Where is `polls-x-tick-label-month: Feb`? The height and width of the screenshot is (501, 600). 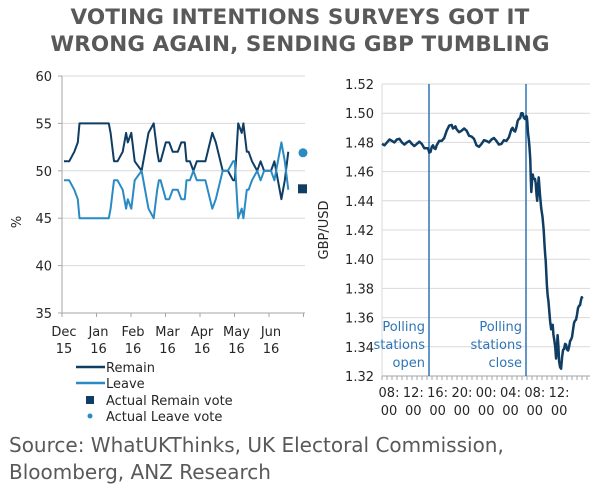
polls-x-tick-label-month: Feb is located at coordinates (132, 332).